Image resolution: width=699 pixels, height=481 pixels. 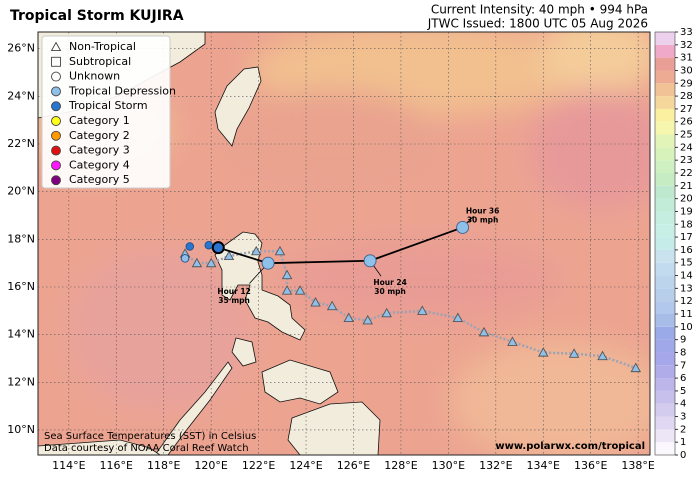 What do you see at coordinates (683, 340) in the screenshot?
I see `colorbar-tick-label: 9` at bounding box center [683, 340].